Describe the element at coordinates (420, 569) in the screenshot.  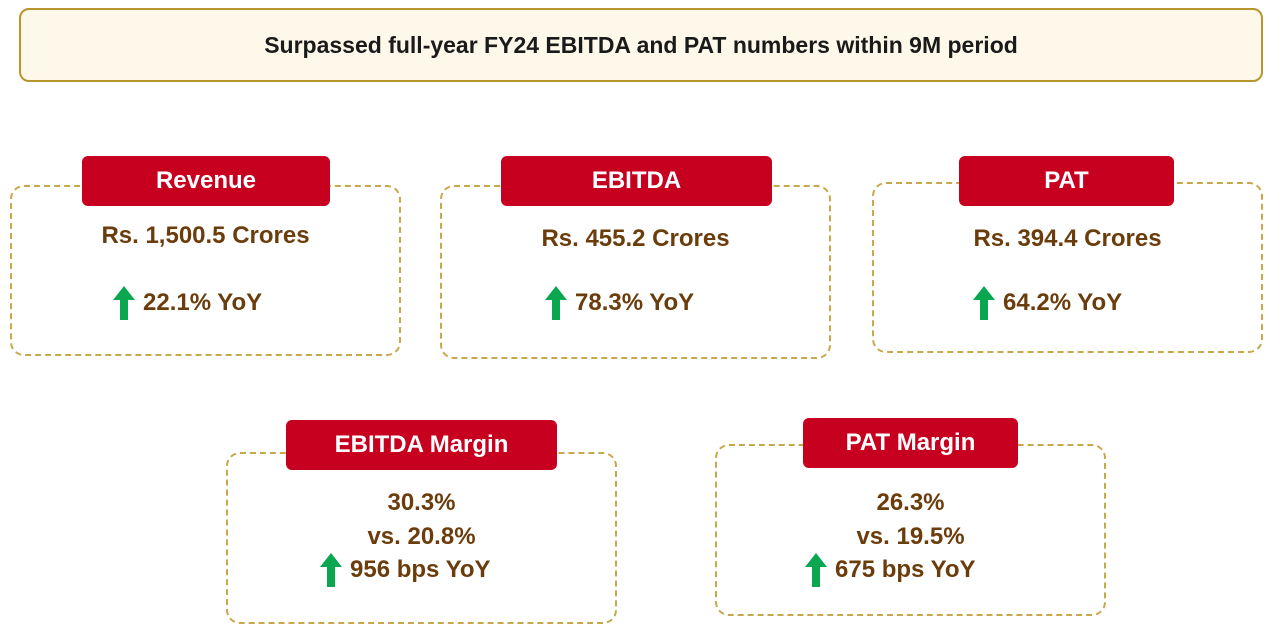
I see `ebitda-margin-growth-text: 956 bps YoY` at that location.